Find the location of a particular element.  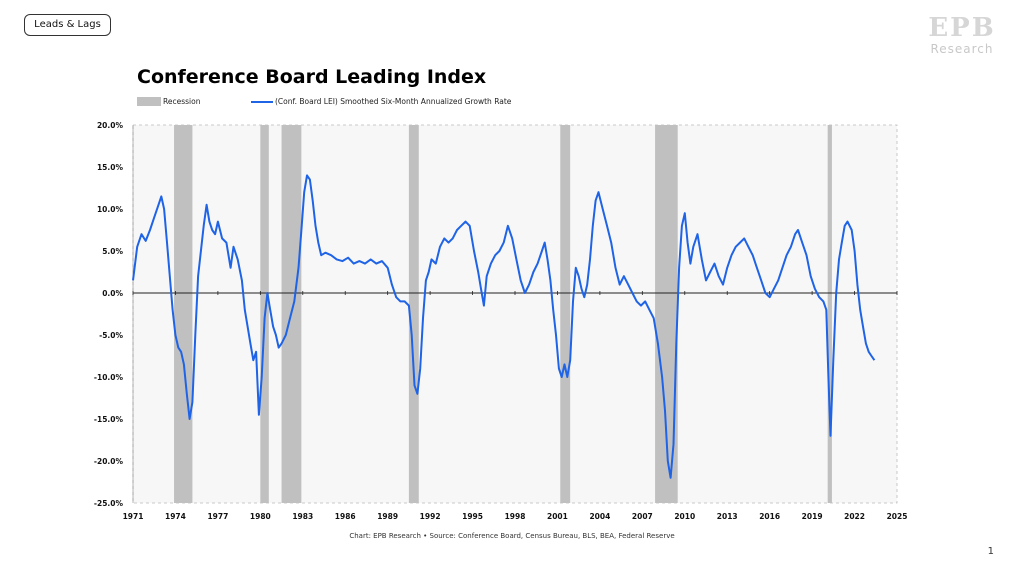

lei-line-swatch is located at coordinates (262, 101).